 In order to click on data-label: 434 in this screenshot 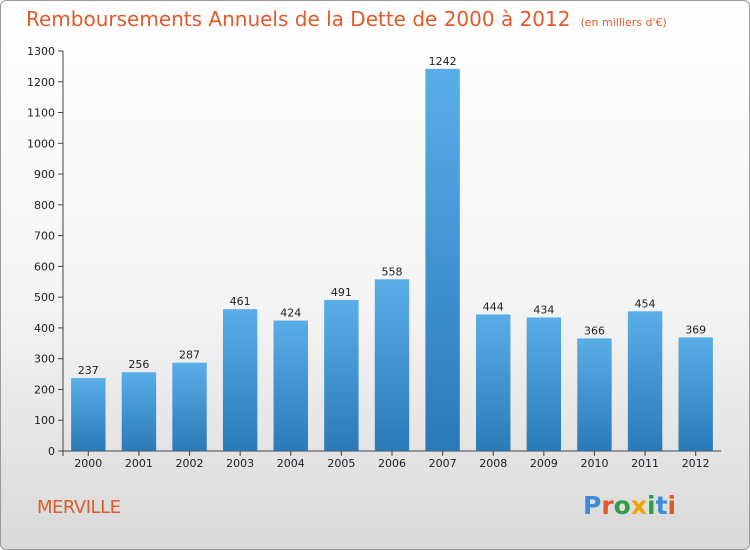, I will do `click(543, 309)`.